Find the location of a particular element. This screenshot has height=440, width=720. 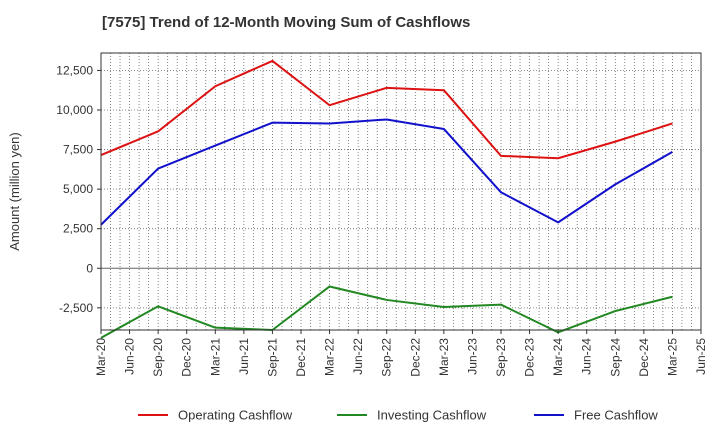

y-tick-label: -2,500 is located at coordinates (76, 308).